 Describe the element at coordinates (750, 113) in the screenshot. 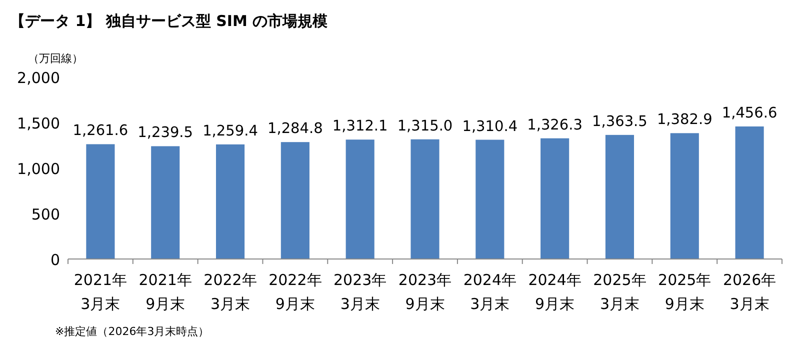

I see `data-label: 1,456.6` at that location.